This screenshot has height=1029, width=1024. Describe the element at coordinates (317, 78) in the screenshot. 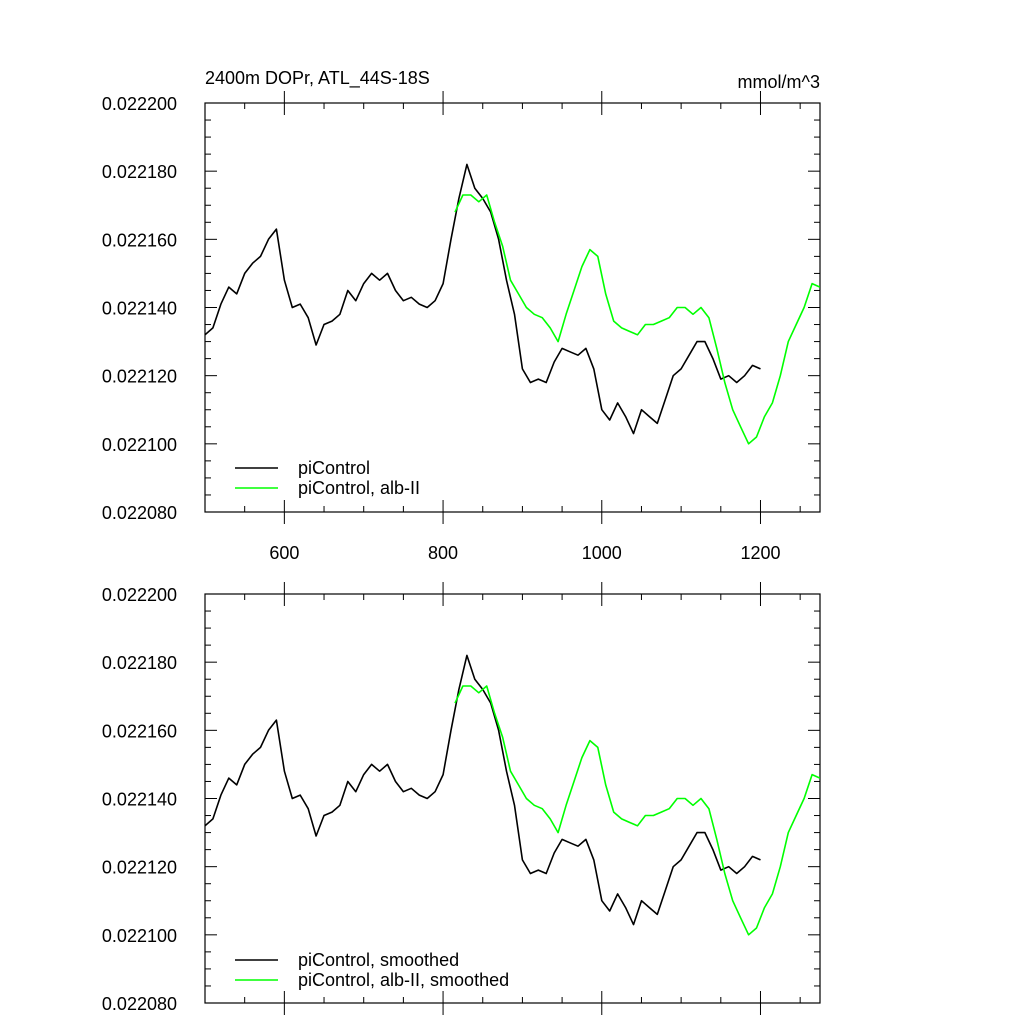

I see `top-panel-title: 2400m DOPr, ATL_44S-18S` at that location.